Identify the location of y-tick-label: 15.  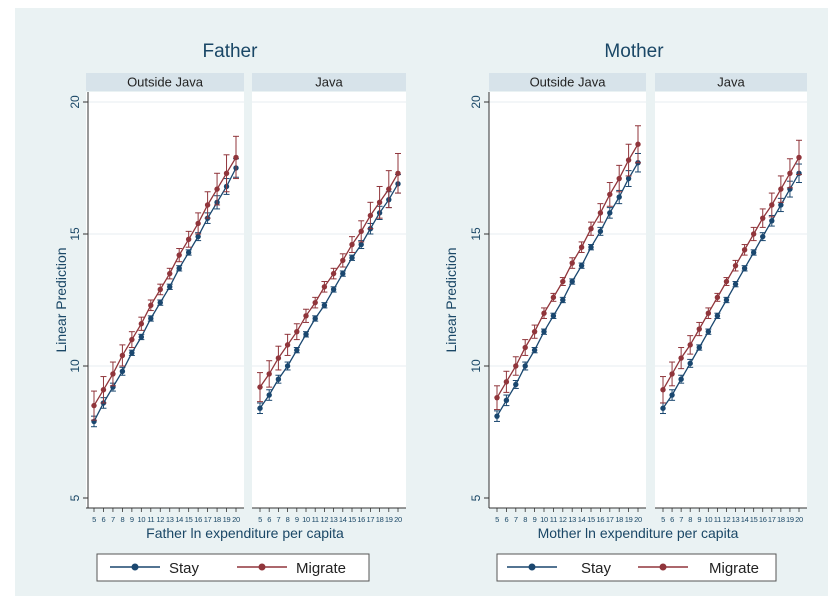
(476, 234).